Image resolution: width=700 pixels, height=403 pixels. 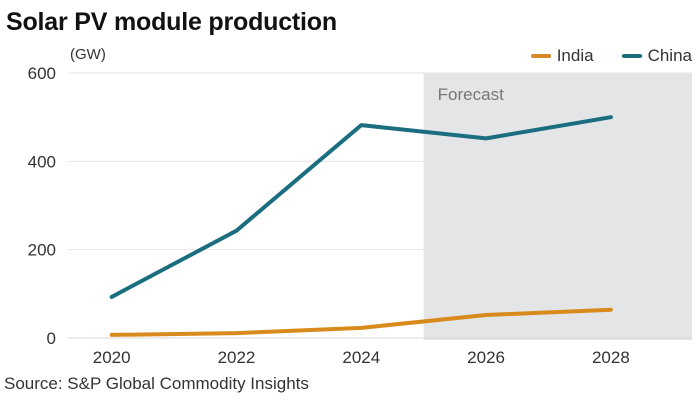 What do you see at coordinates (611, 357) in the screenshot?
I see `x-tick-label: 2028` at bounding box center [611, 357].